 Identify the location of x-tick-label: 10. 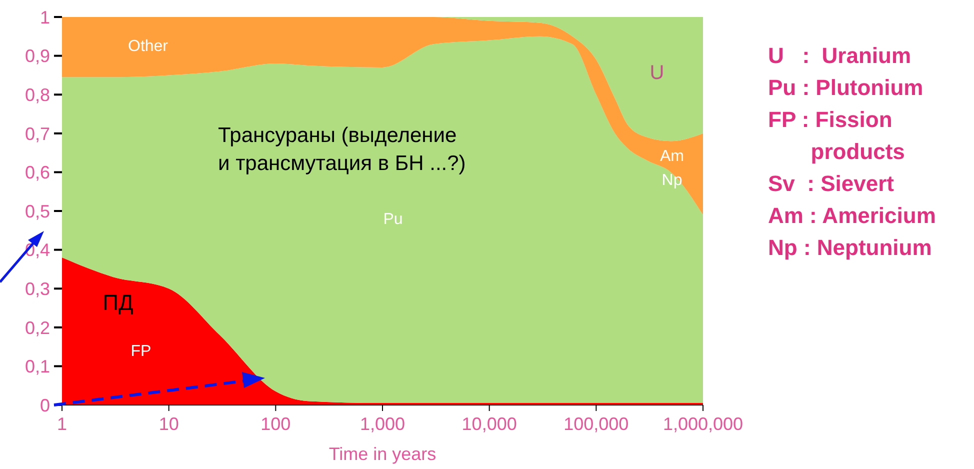
(168, 424).